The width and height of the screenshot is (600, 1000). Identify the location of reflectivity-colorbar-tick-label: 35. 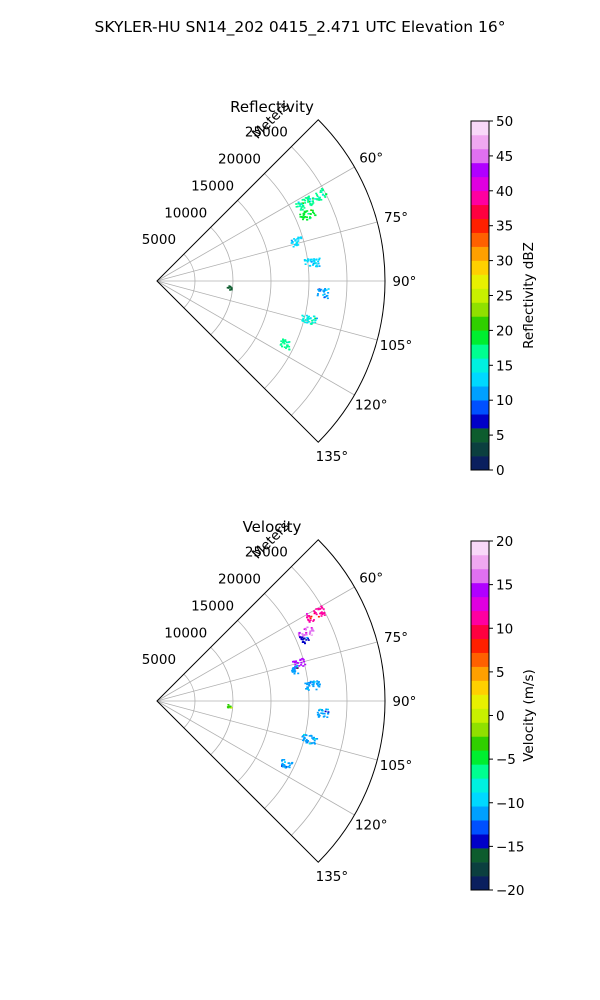
(504, 227).